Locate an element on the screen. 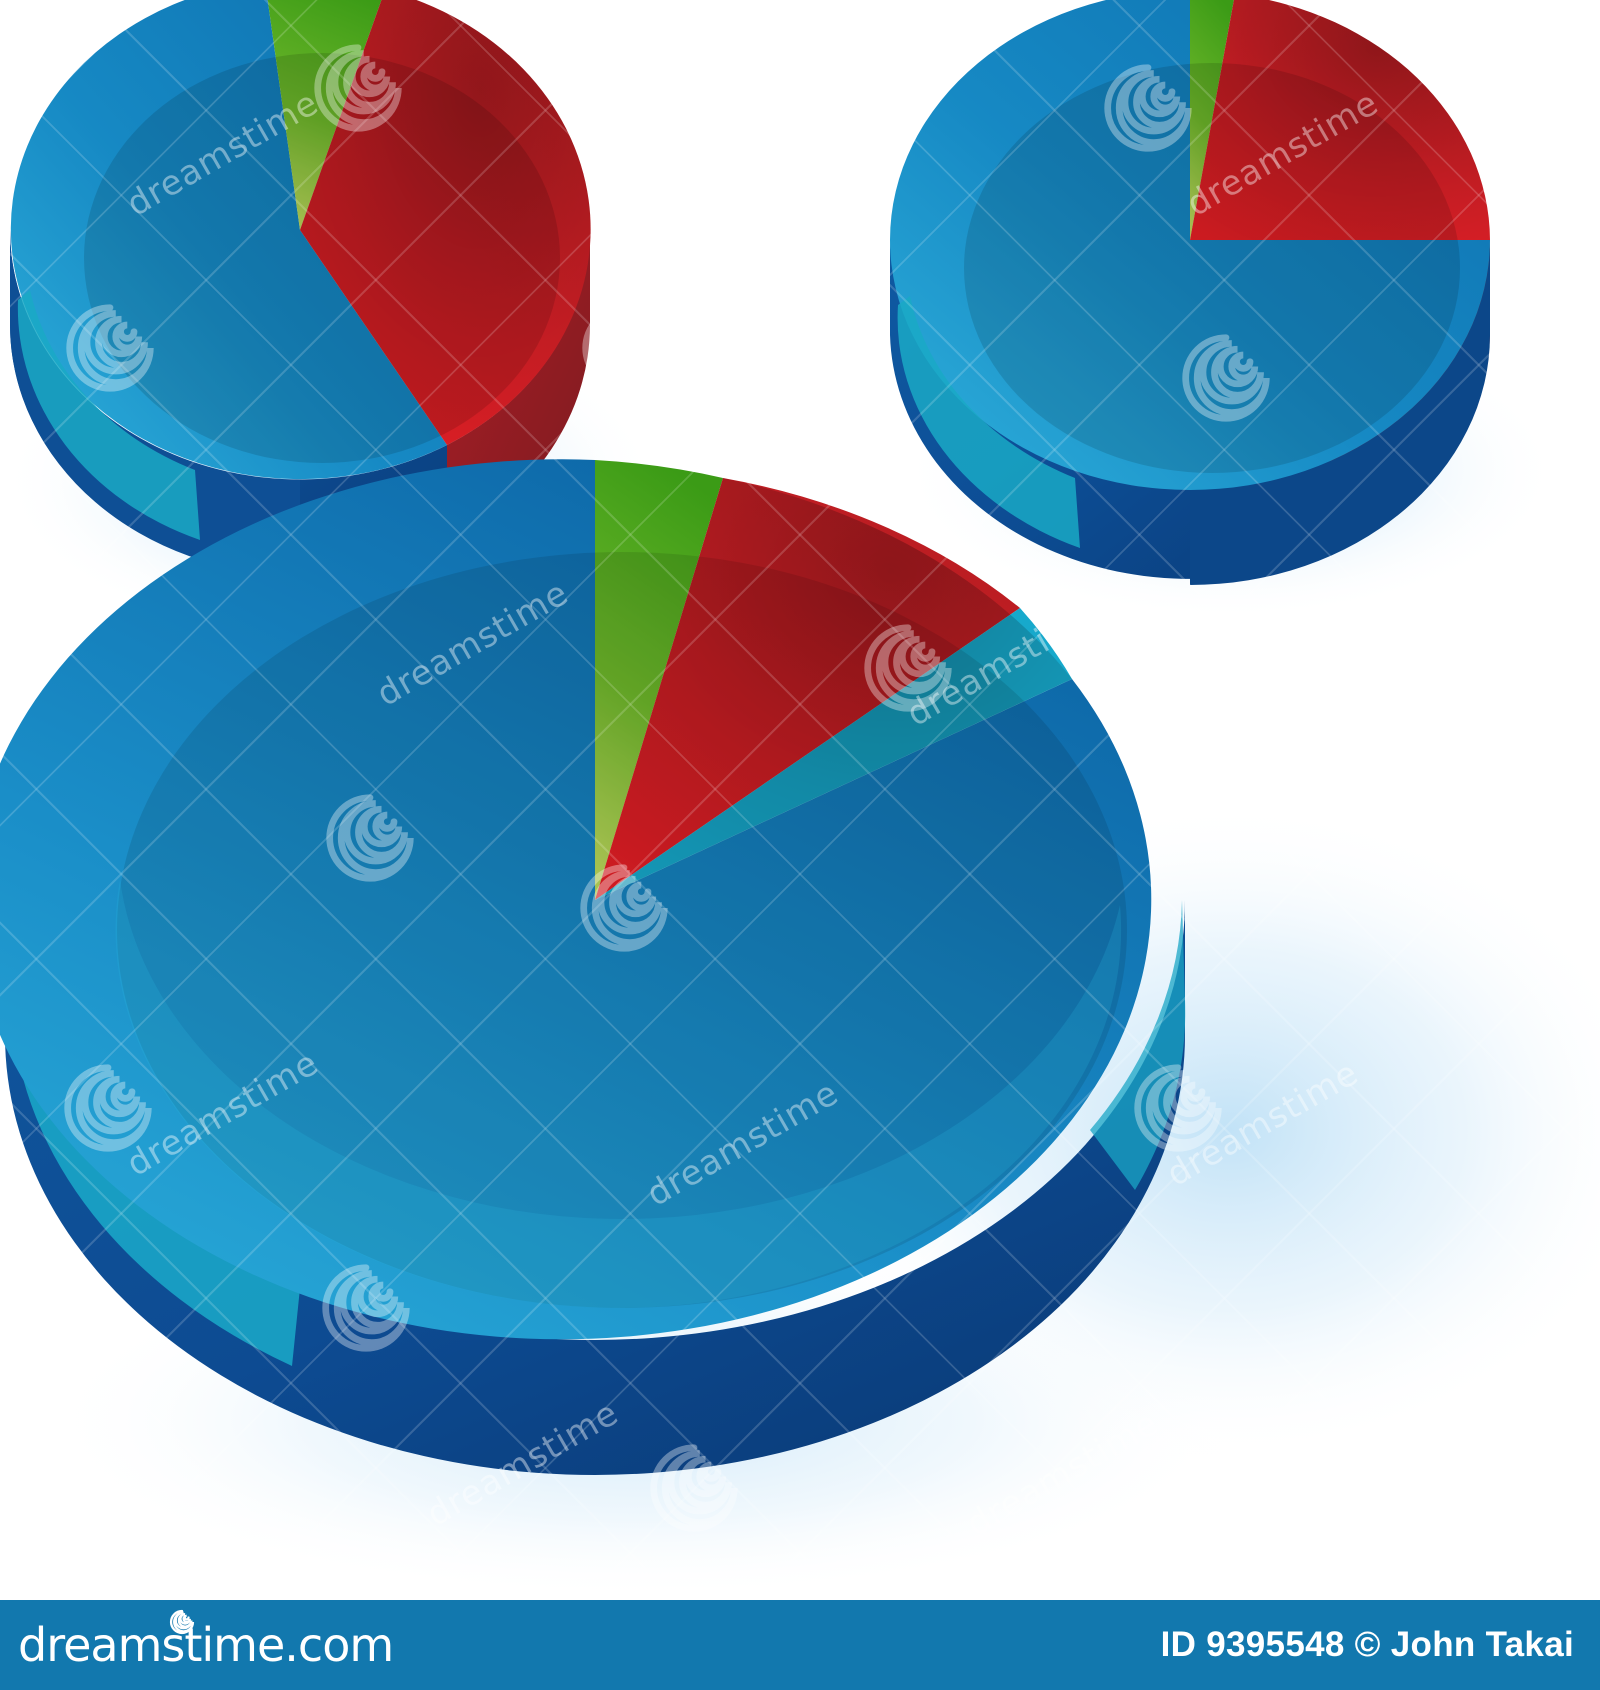 This screenshot has width=1600, height=1690. pie-top-left-blue-side-left is located at coordinates (155, 402).